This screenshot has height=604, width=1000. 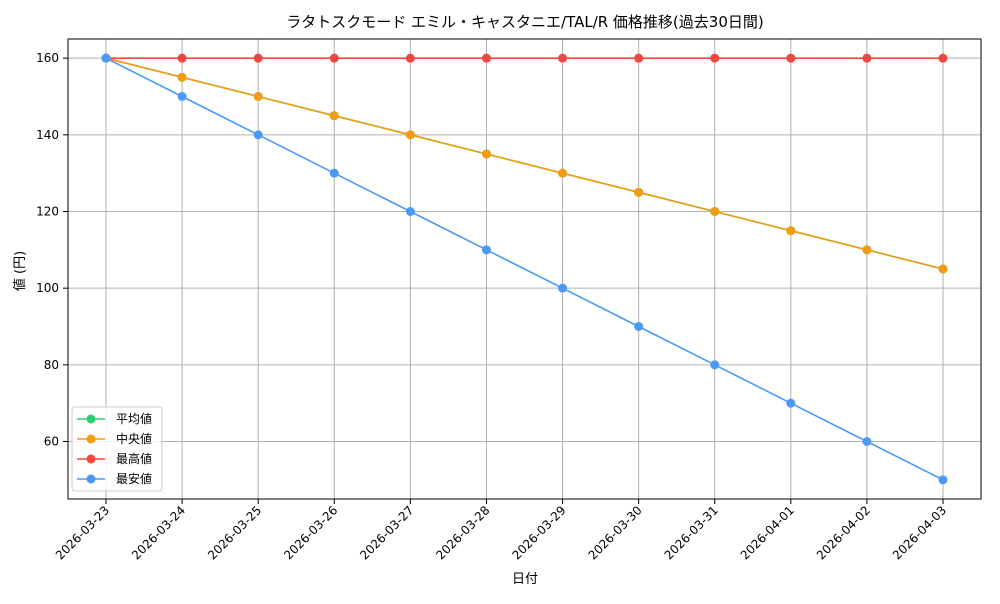 I want to click on chart-title: ラタトスクモード エミル・キャスタニエ/TAL/R 価格推移(過去30日間), so click(x=524, y=22).